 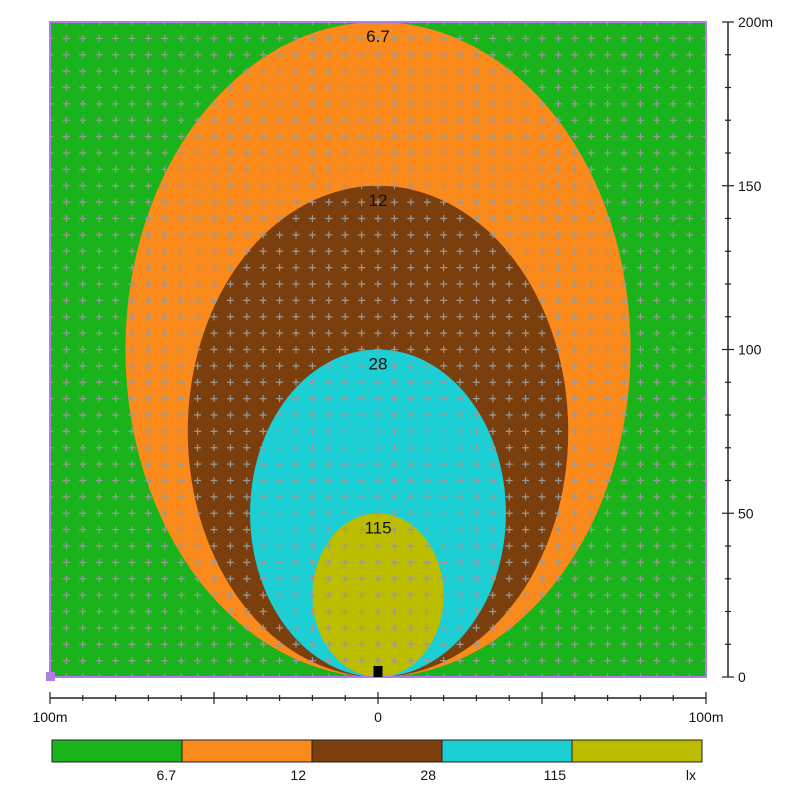 What do you see at coordinates (50, 676) in the screenshot?
I see `corner-marker` at bounding box center [50, 676].